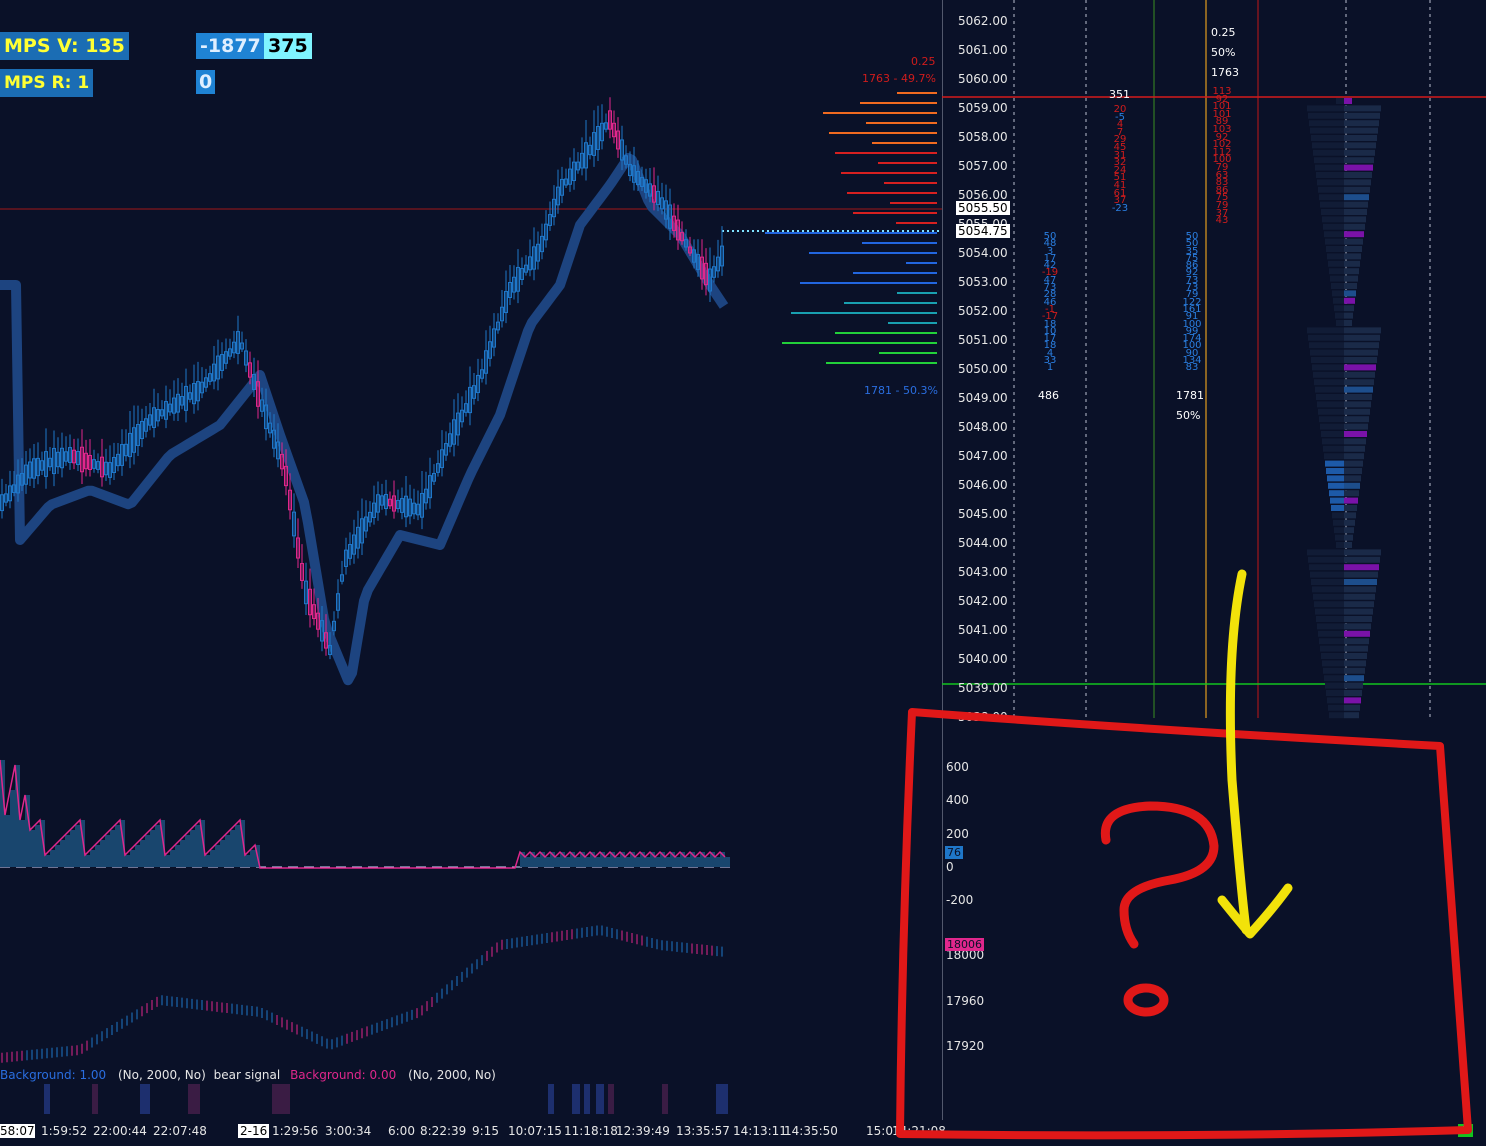  I want to click on profile-bottom-label: 1781 - 50.3%, so click(901, 390).